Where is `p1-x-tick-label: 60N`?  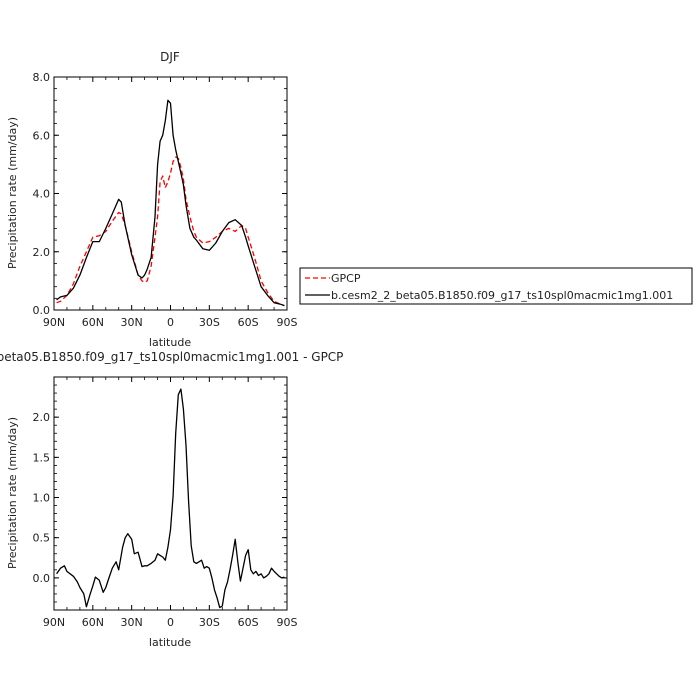 p1-x-tick-label: 60N is located at coordinates (93, 322).